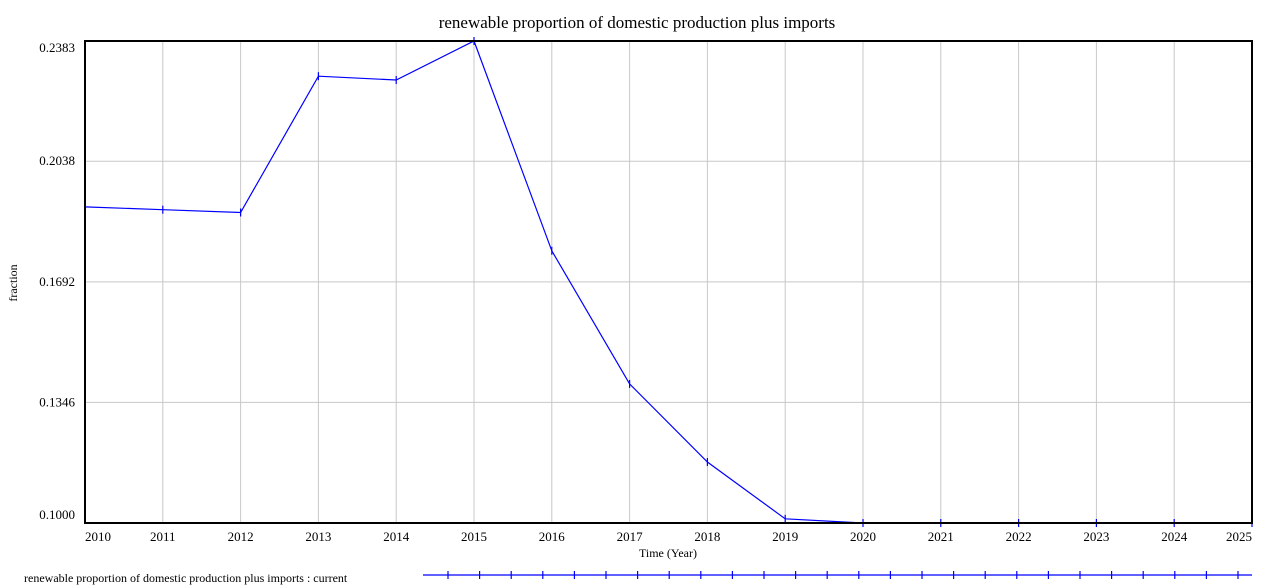 This screenshot has width=1274, height=588. What do you see at coordinates (1174, 536) in the screenshot?
I see `x-tick-label: 2024` at bounding box center [1174, 536].